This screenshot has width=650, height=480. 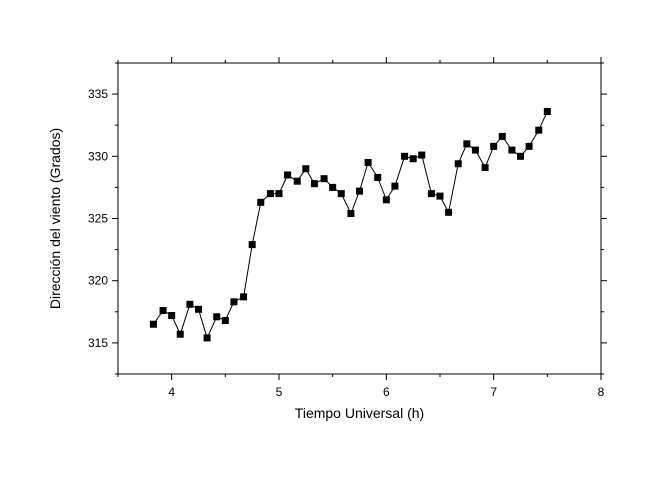 What do you see at coordinates (171, 392) in the screenshot?
I see `x-tick-label: 4` at bounding box center [171, 392].